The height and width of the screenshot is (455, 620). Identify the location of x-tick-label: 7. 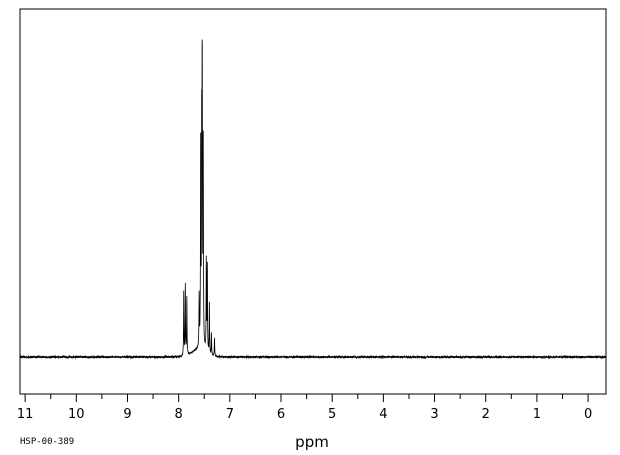
(230, 414).